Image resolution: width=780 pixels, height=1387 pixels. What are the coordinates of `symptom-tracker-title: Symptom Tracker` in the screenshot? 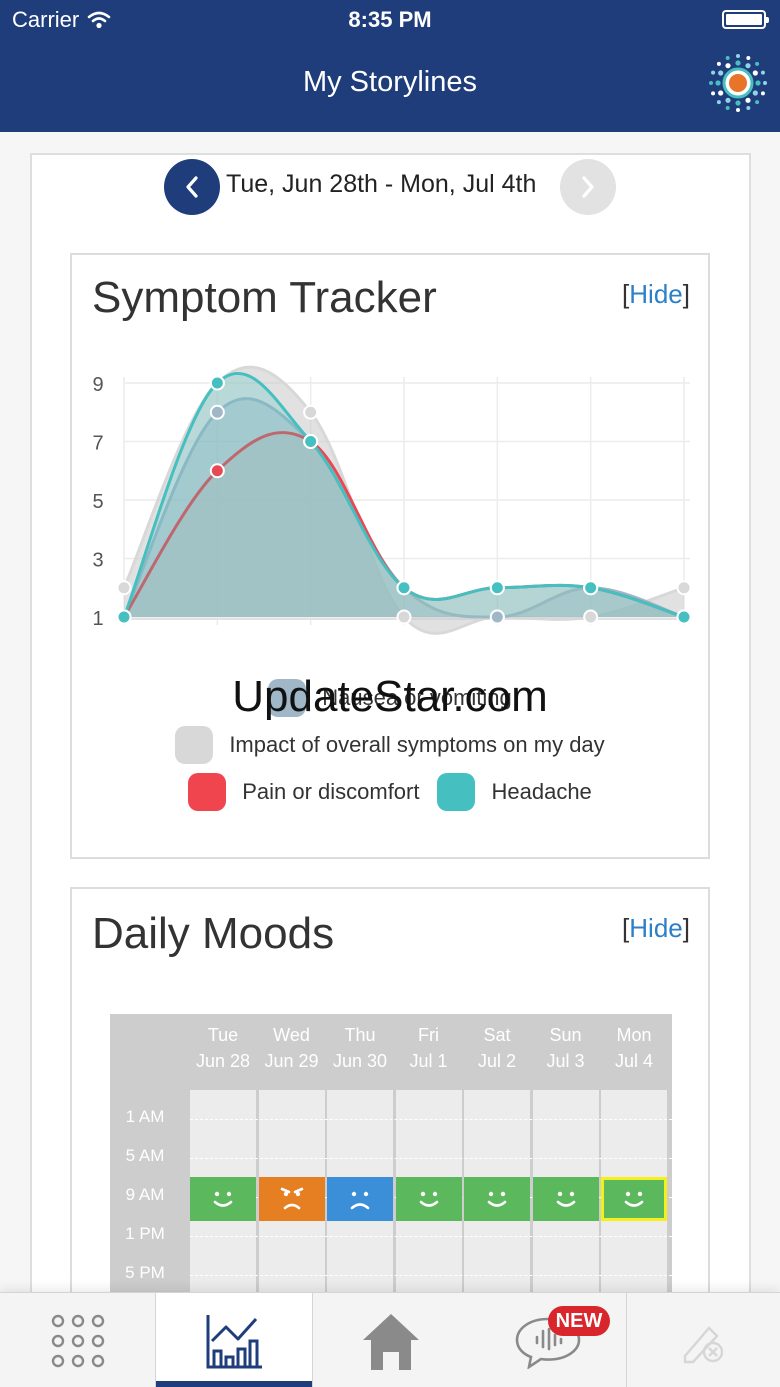 It's located at (264, 297).